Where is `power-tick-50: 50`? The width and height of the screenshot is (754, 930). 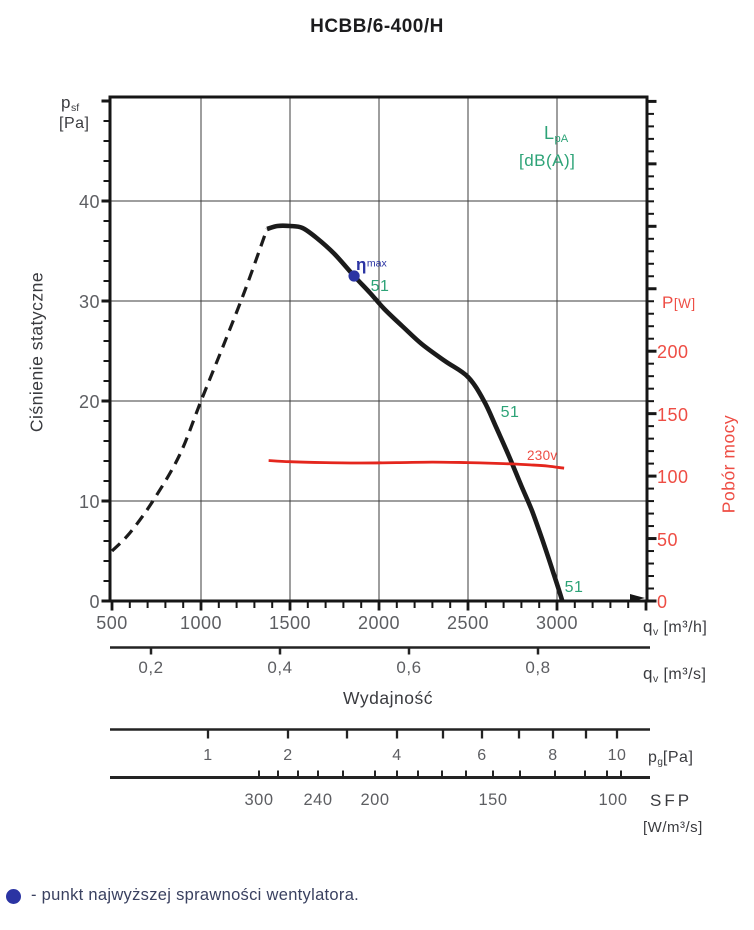
power-tick-50: 50 is located at coordinates (668, 540).